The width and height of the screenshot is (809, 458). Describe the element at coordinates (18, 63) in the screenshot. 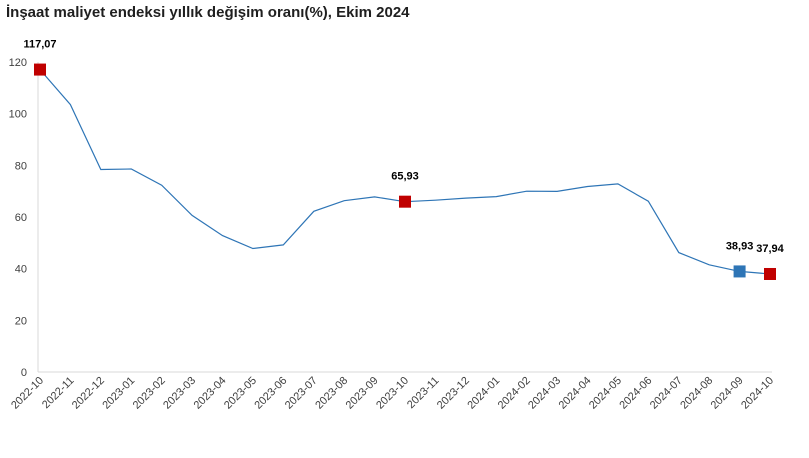

I see `y-tick-label: 120` at that location.